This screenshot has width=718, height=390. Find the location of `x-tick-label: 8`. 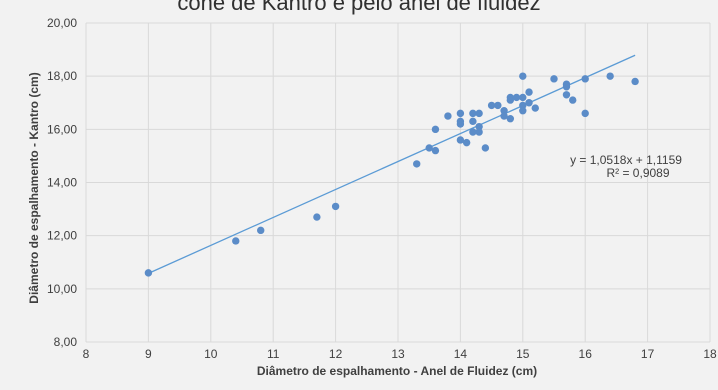

x-tick-label: 8 is located at coordinates (86, 354).